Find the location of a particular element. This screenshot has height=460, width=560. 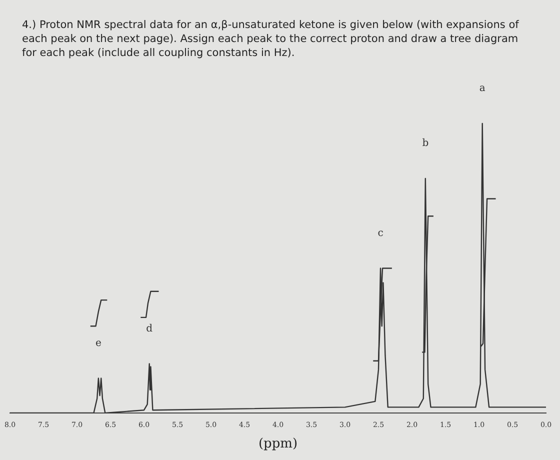

annotation: a is located at coordinates (482, 88).